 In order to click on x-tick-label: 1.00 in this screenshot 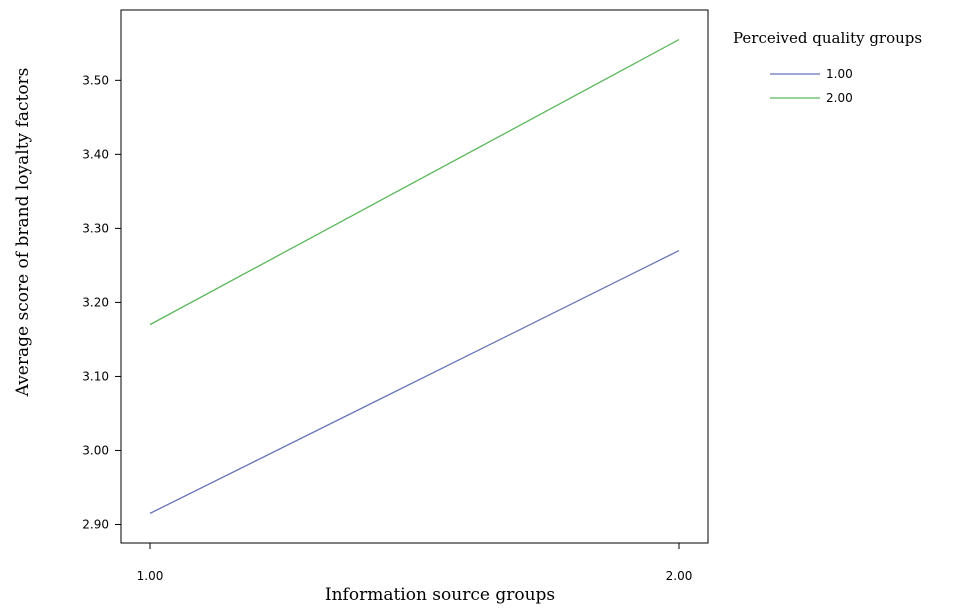, I will do `click(150, 576)`.